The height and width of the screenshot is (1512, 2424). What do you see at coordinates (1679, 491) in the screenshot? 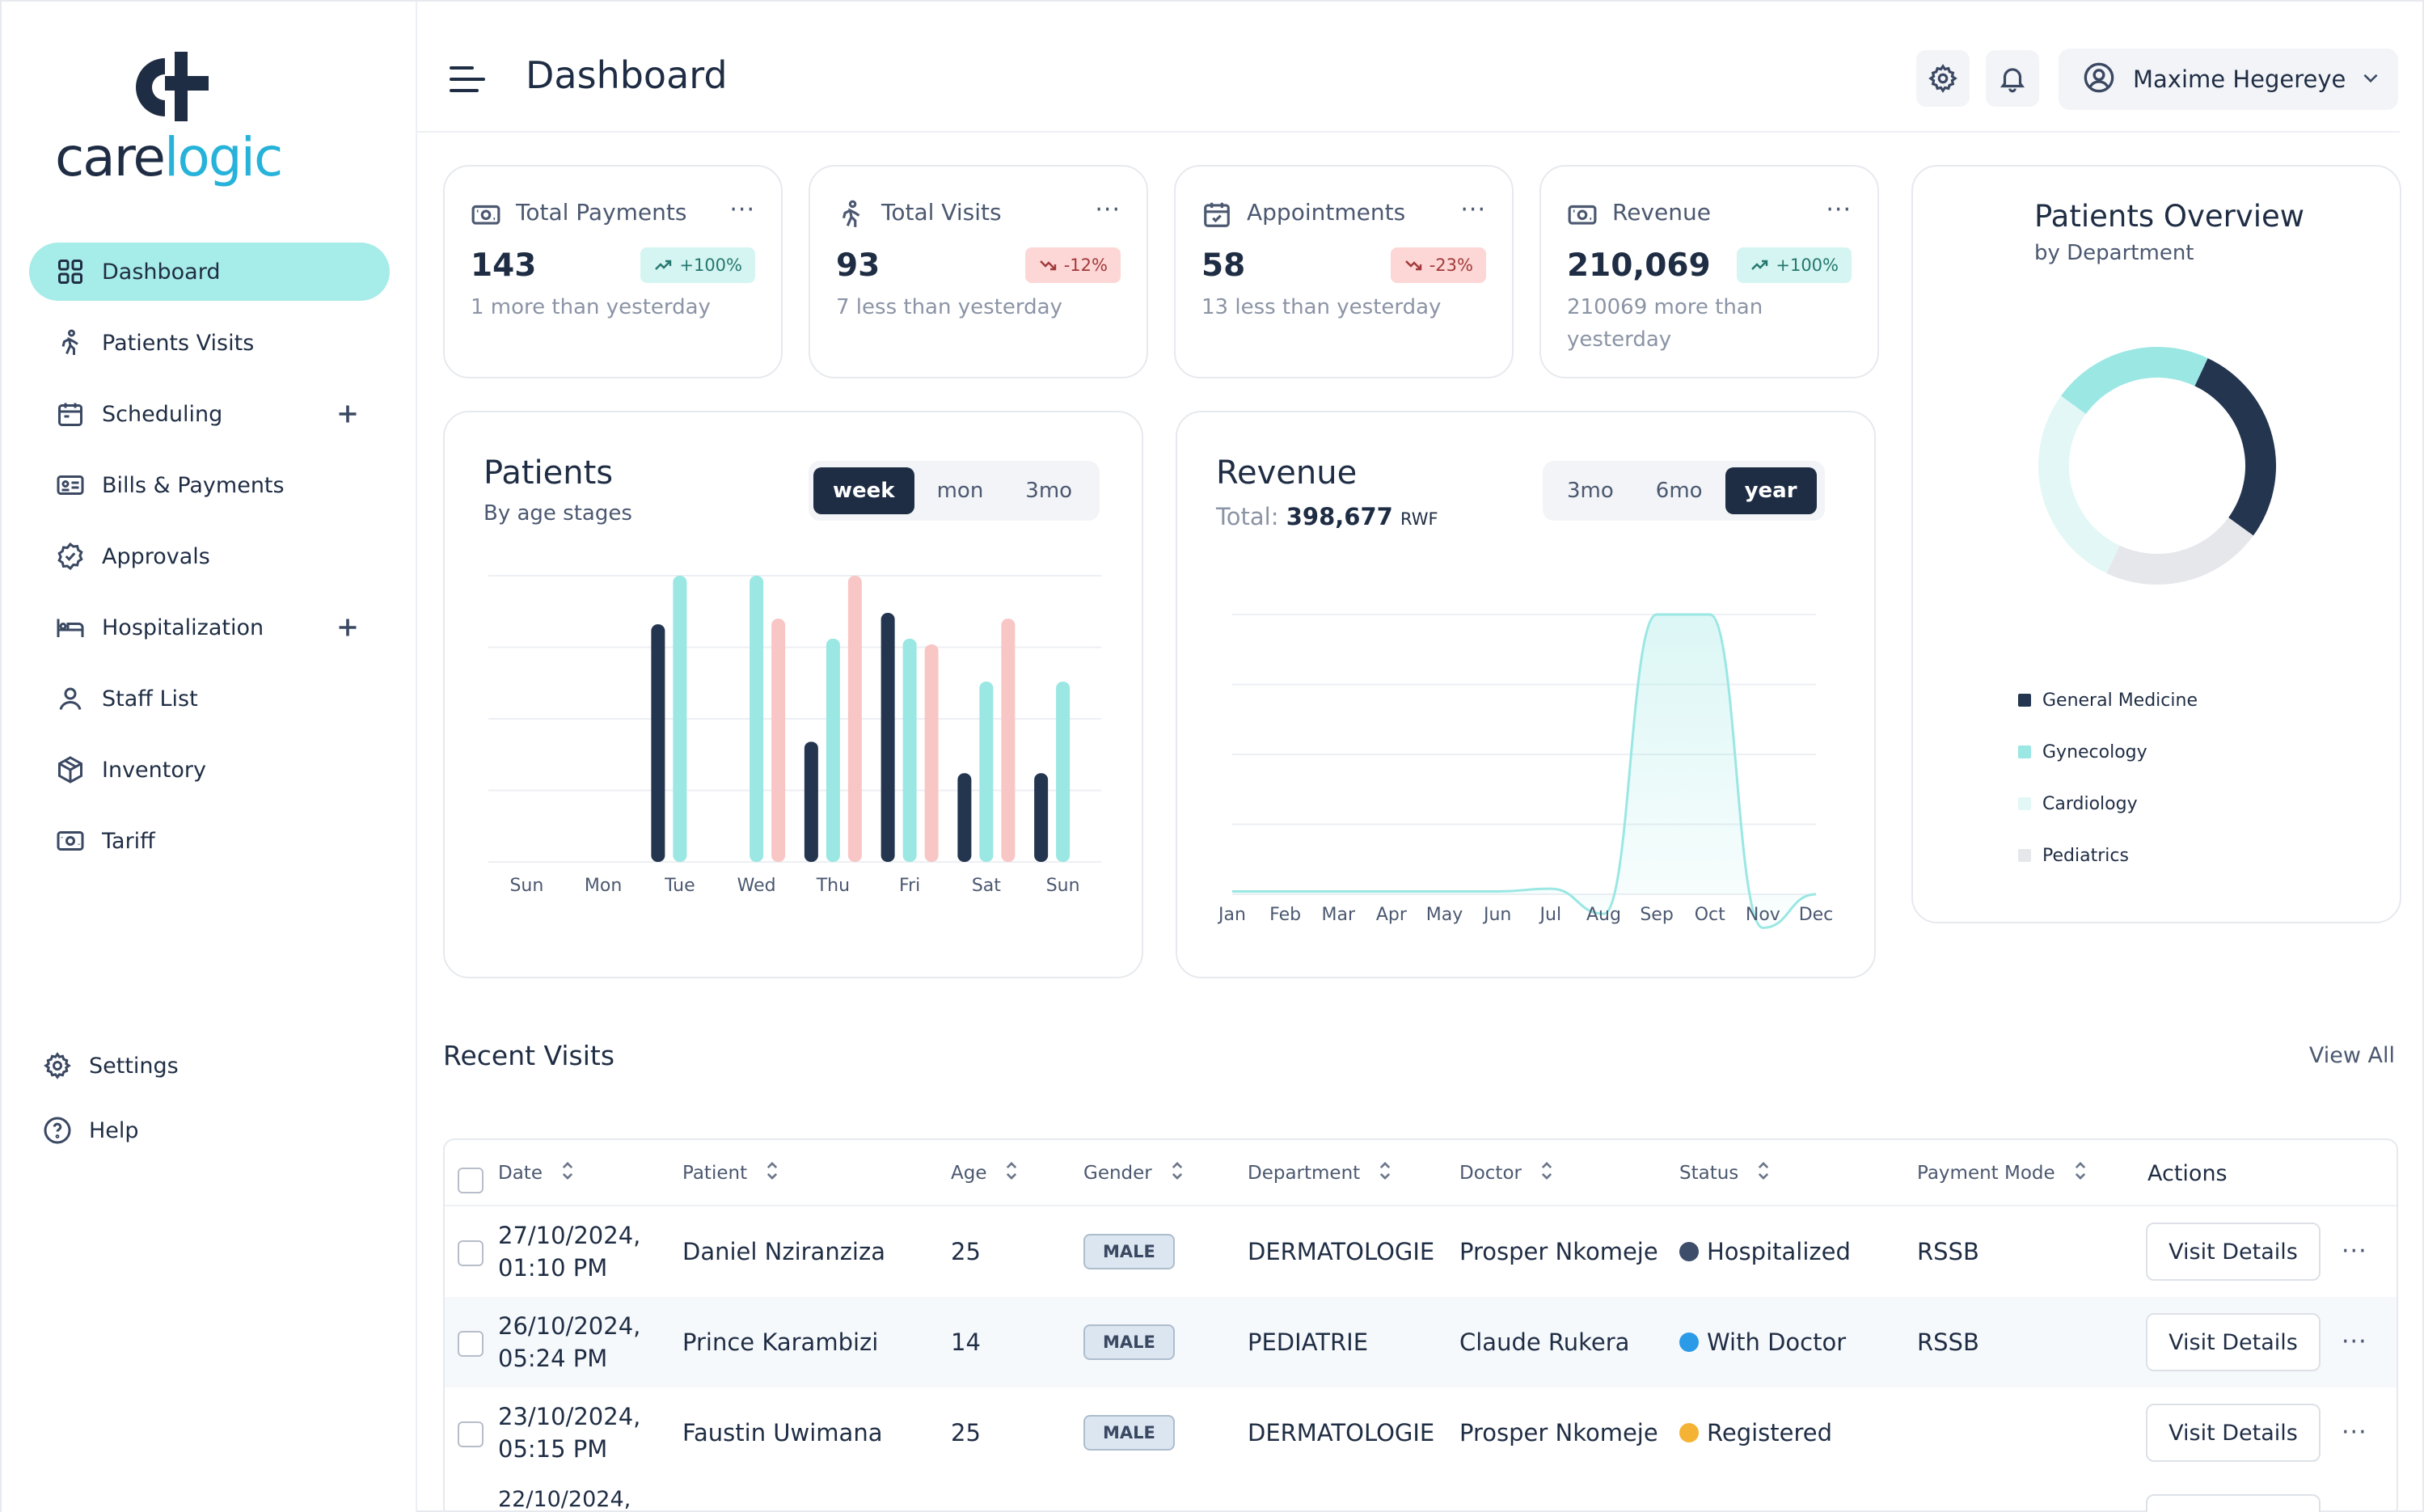
I see `range-option-6mo: 6mo` at bounding box center [1679, 491].